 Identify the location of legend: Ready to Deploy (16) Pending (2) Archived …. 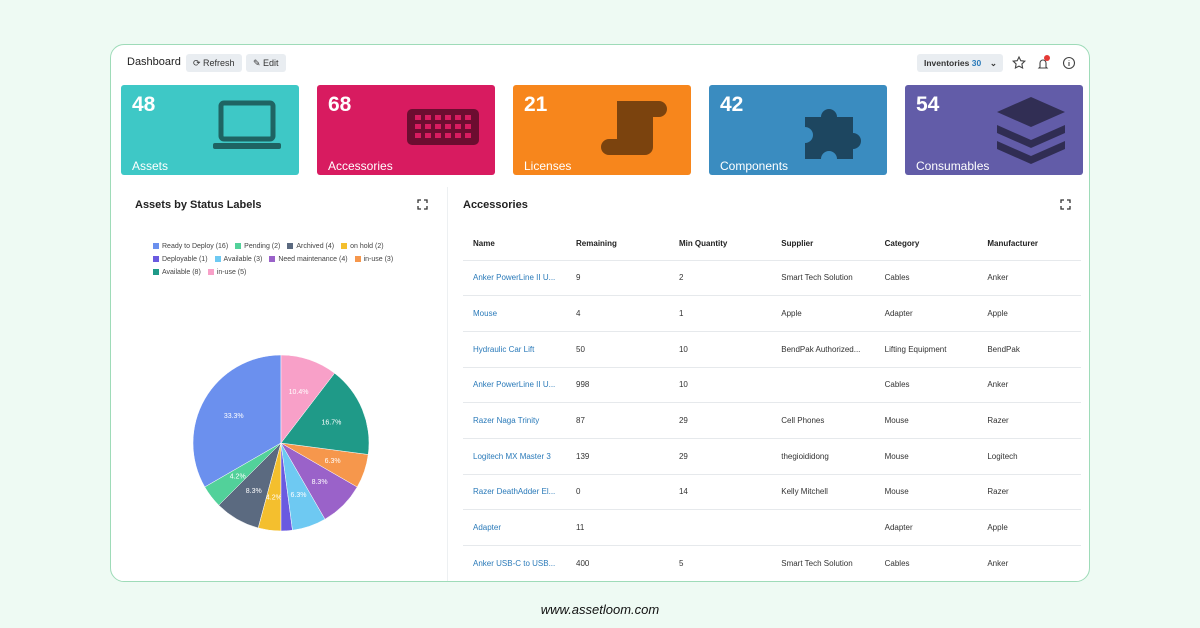
(288, 259).